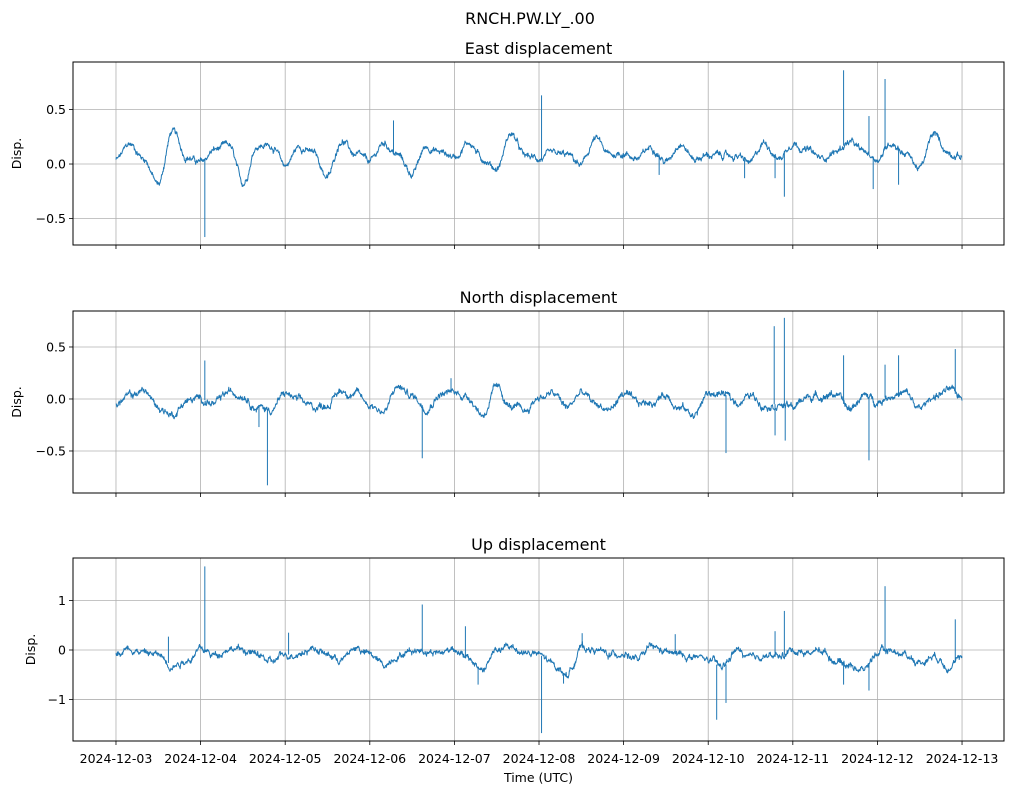  What do you see at coordinates (285, 758) in the screenshot?
I see `x-tick-label: 2024-12-05` at bounding box center [285, 758].